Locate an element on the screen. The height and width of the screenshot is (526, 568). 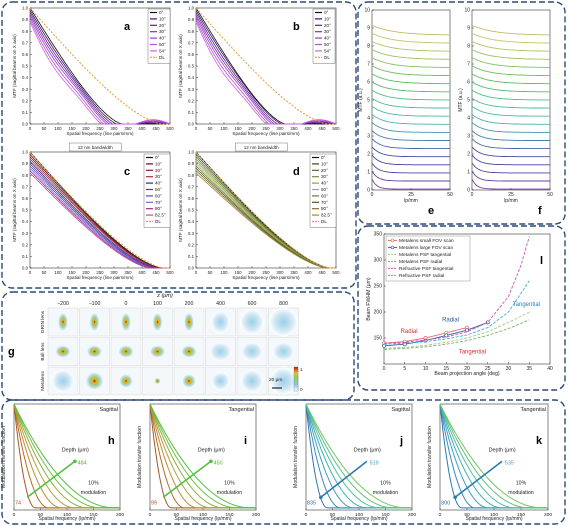
colorbar-max-label: 1 is located at coordinates (301, 369).